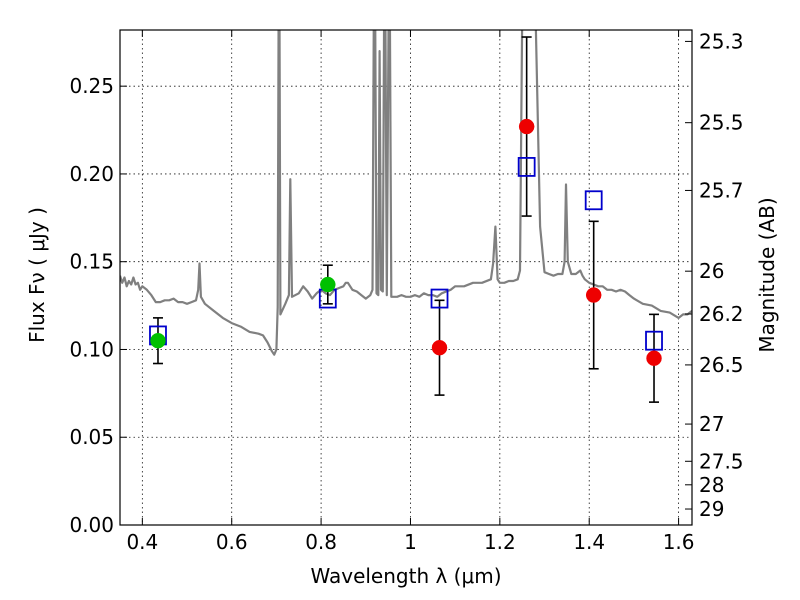 This screenshot has height=600, width=800. I want to click on y2-tick-label: 26.2, so click(721, 314).